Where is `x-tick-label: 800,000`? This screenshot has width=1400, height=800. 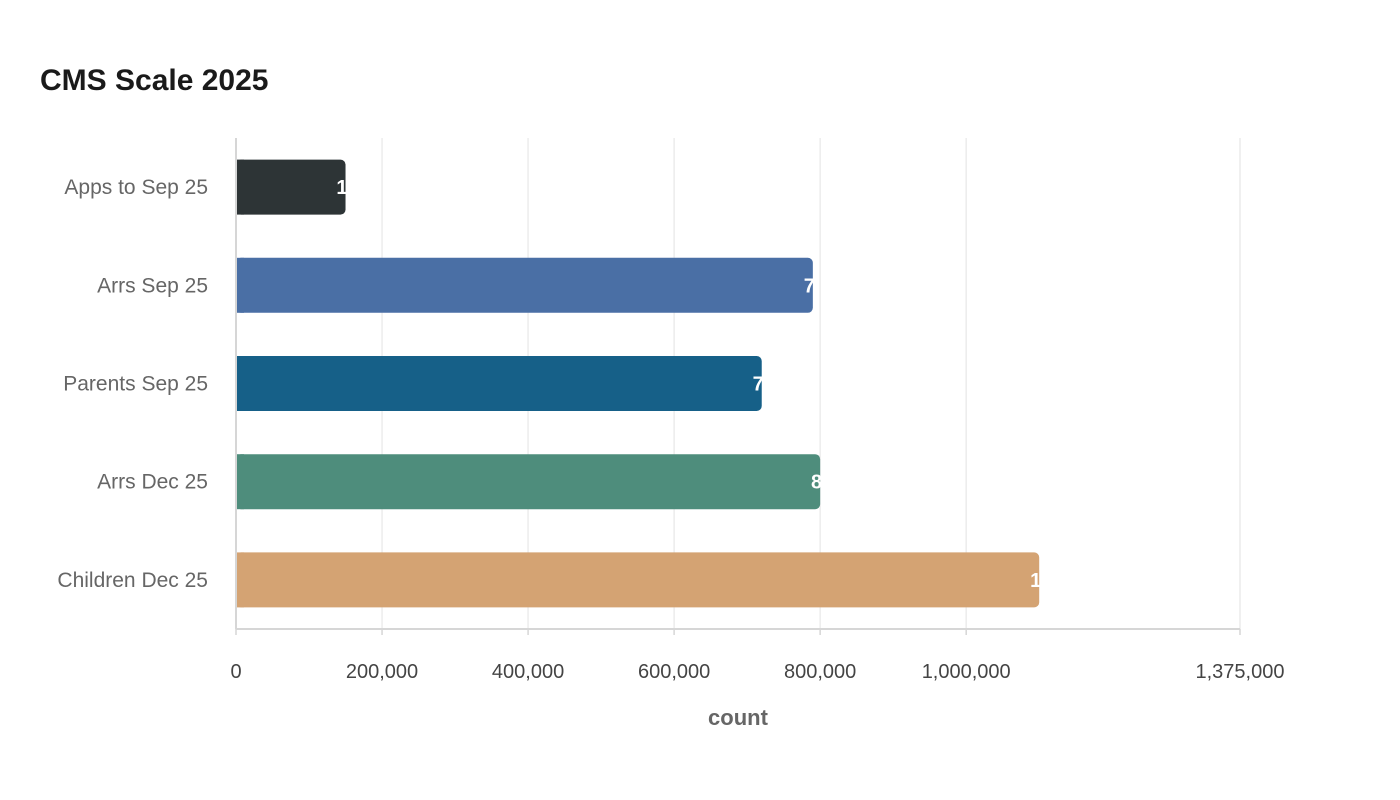 x-tick-label: 800,000 is located at coordinates (820, 672).